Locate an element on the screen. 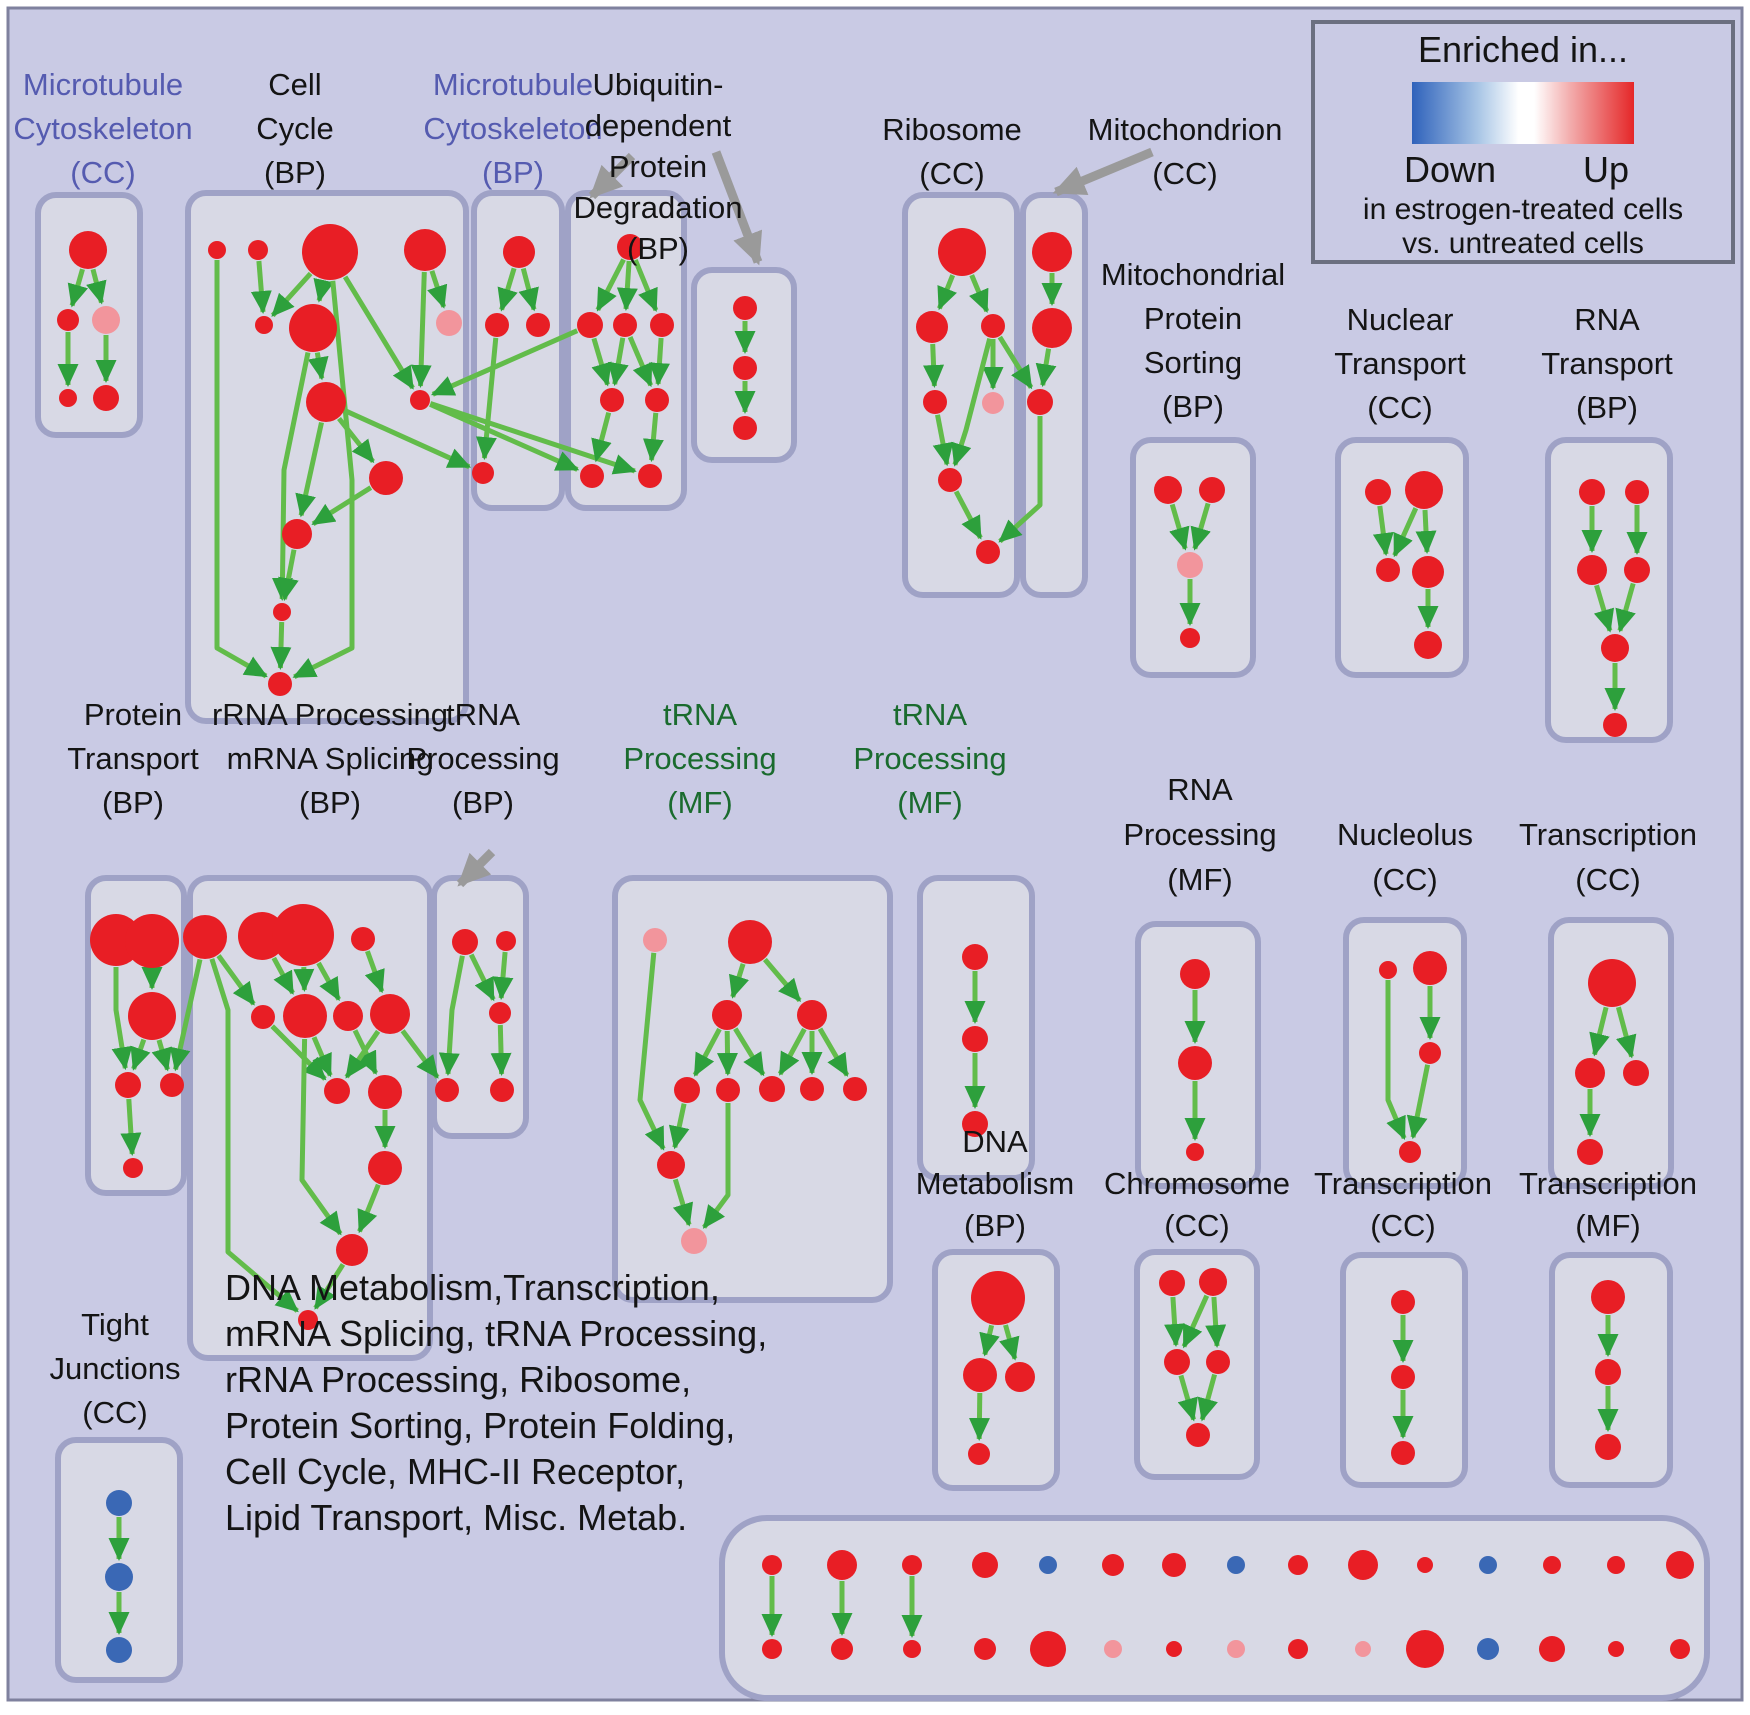 Image resolution: width=1750 pixels, height=1715 pixels. edge-cc8-cc11 is located at coordinates (309, 469).